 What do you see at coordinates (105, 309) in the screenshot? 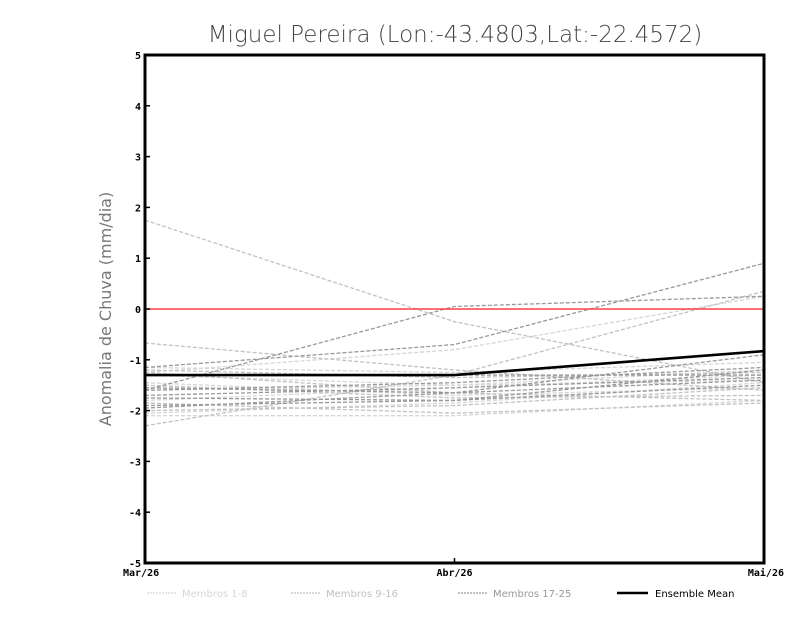
I see `y-axis-label: Anomalia de Chuva (mm/dia)` at bounding box center [105, 309].